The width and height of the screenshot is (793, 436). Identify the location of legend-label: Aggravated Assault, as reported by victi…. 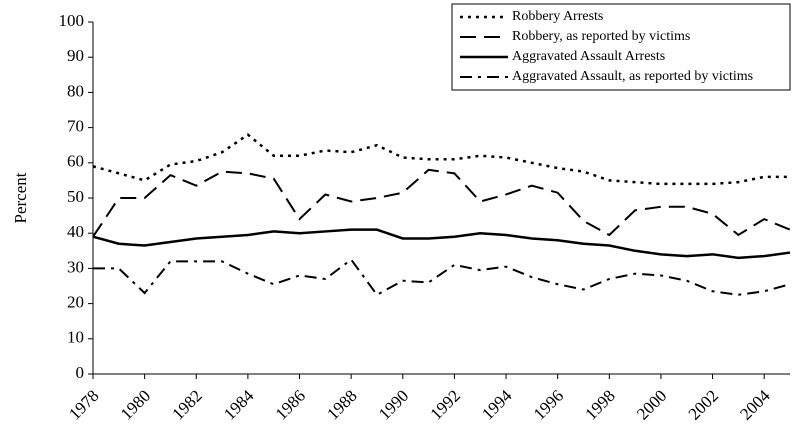
(632, 76).